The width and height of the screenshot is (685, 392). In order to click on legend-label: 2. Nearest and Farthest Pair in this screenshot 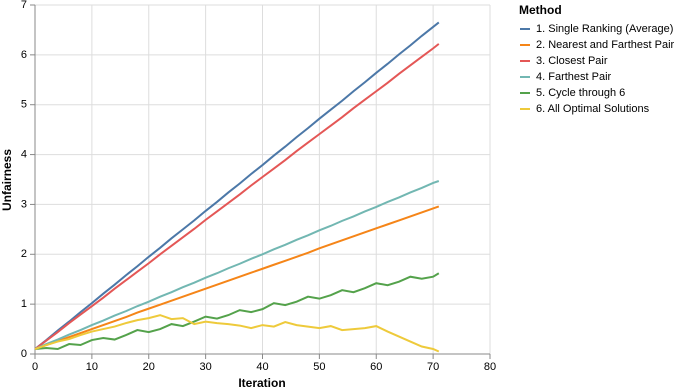, I will do `click(605, 45)`.